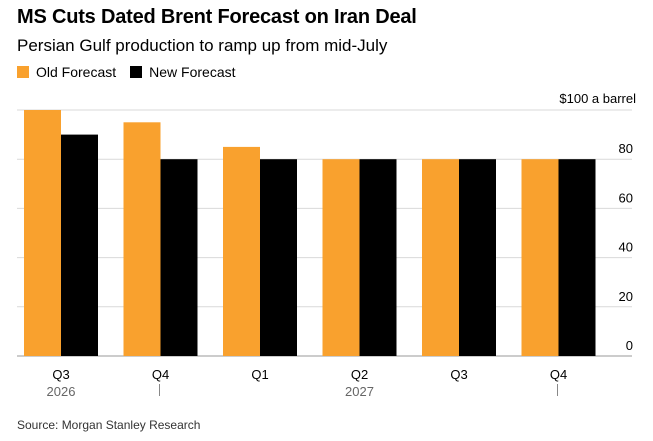 Image resolution: width=653 pixels, height=441 pixels. I want to click on legend-swatch-new, so click(136, 72).